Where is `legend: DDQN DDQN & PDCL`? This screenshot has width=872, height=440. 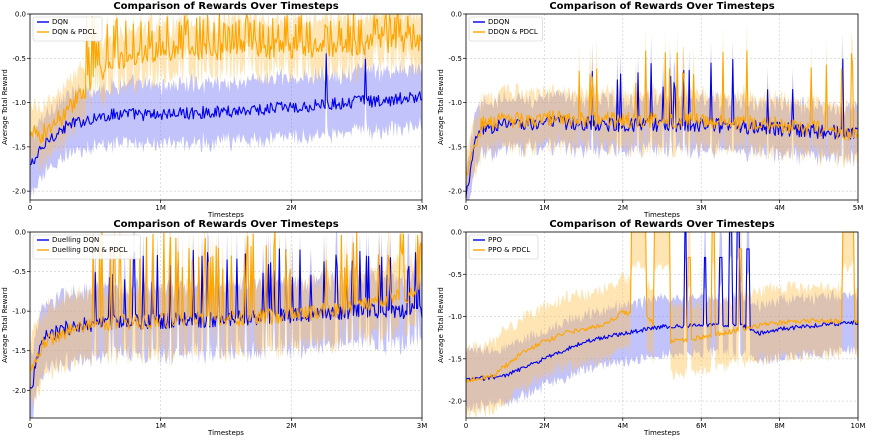
legend: DDQN DDQN & PDCL is located at coordinates (505, 29).